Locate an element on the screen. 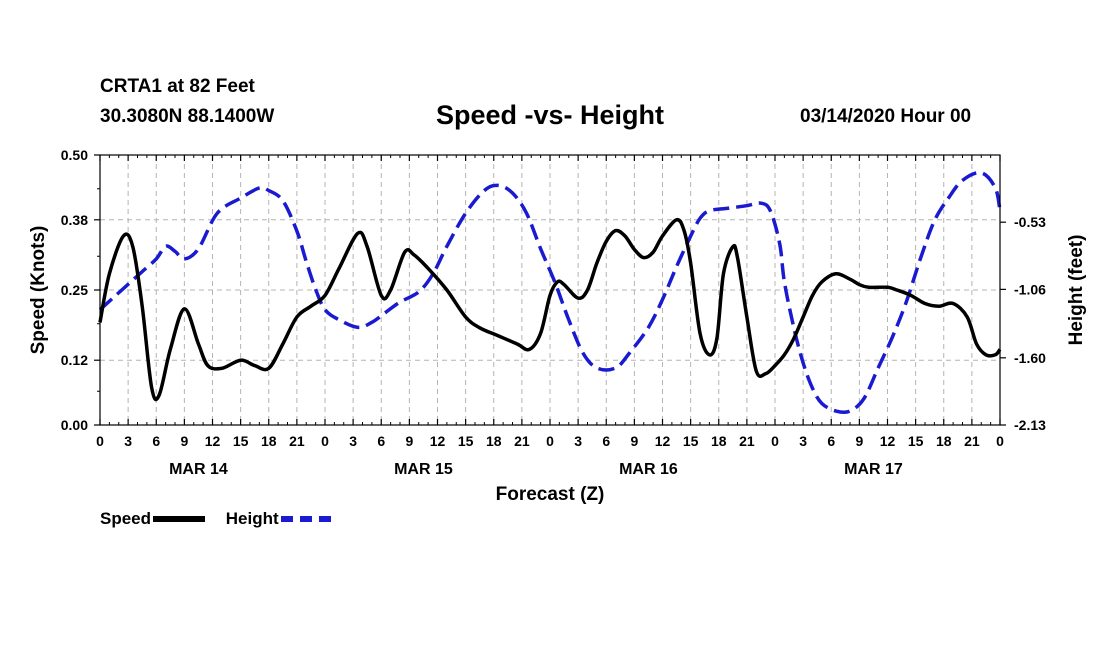 The width and height of the screenshot is (1100, 650). legend-speed-label: Speed is located at coordinates (126, 518).